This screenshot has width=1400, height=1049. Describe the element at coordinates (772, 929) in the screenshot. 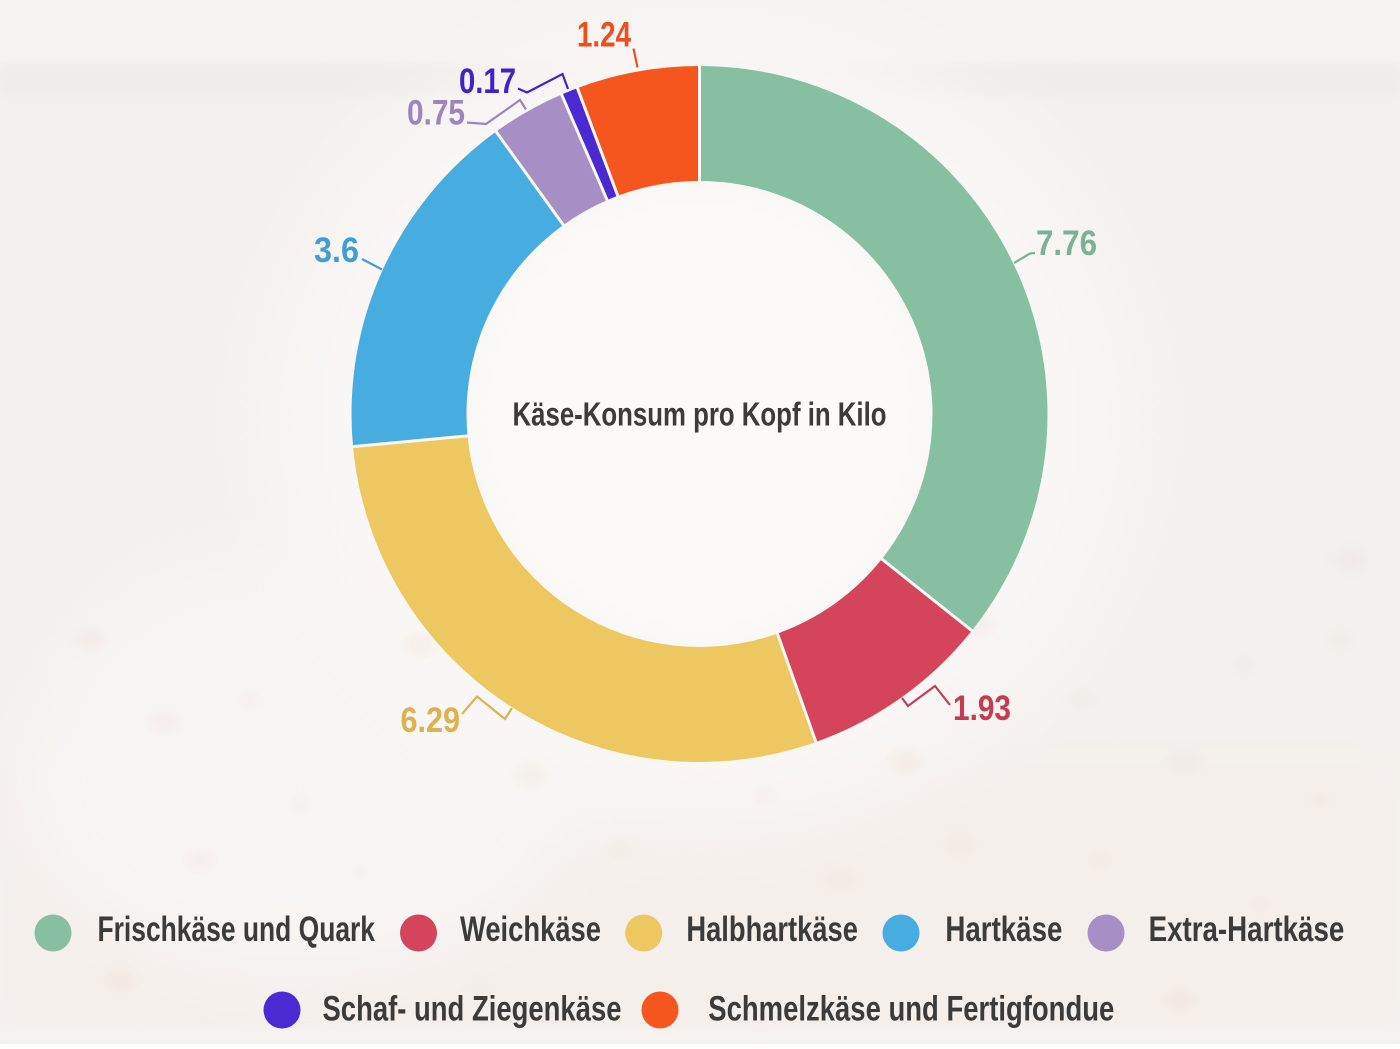

I see `svg-text: Halbhartkäse` at that location.